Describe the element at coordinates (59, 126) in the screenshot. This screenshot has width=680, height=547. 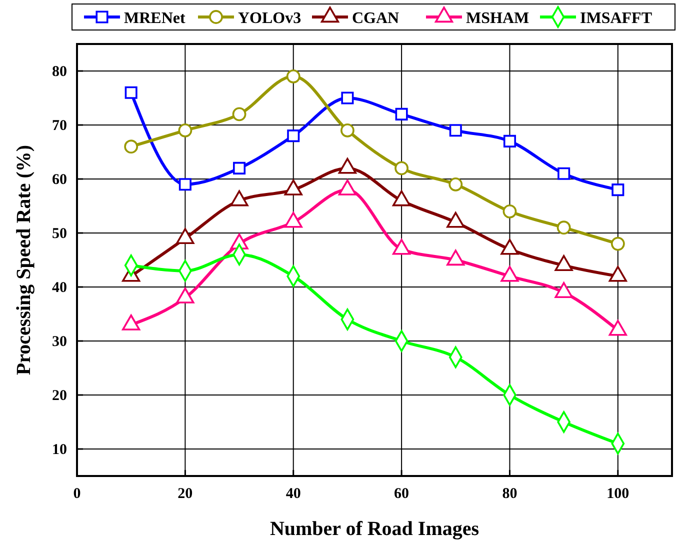
I see `y-tick-label: 70` at that location.